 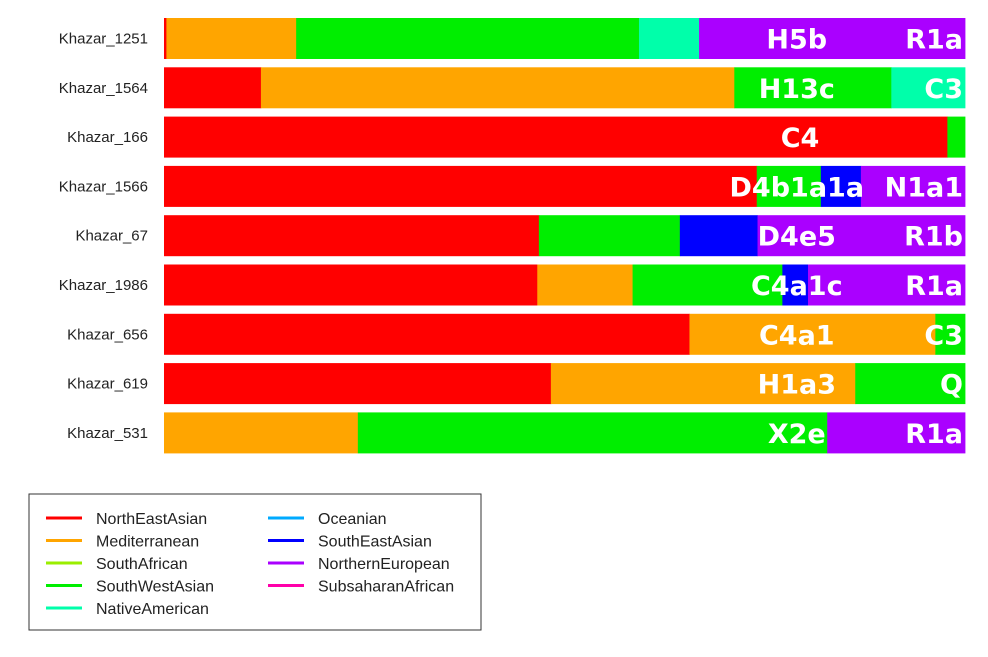 I want to click on mt-haplogroup-label: H1a3, so click(x=797, y=385).